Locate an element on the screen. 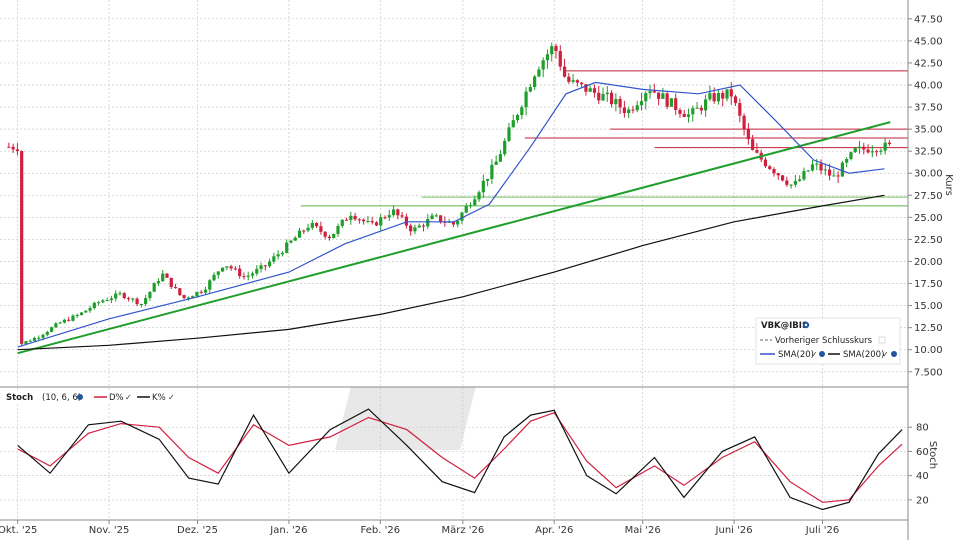  stoch-d-check-icon: ✓ is located at coordinates (128, 397).